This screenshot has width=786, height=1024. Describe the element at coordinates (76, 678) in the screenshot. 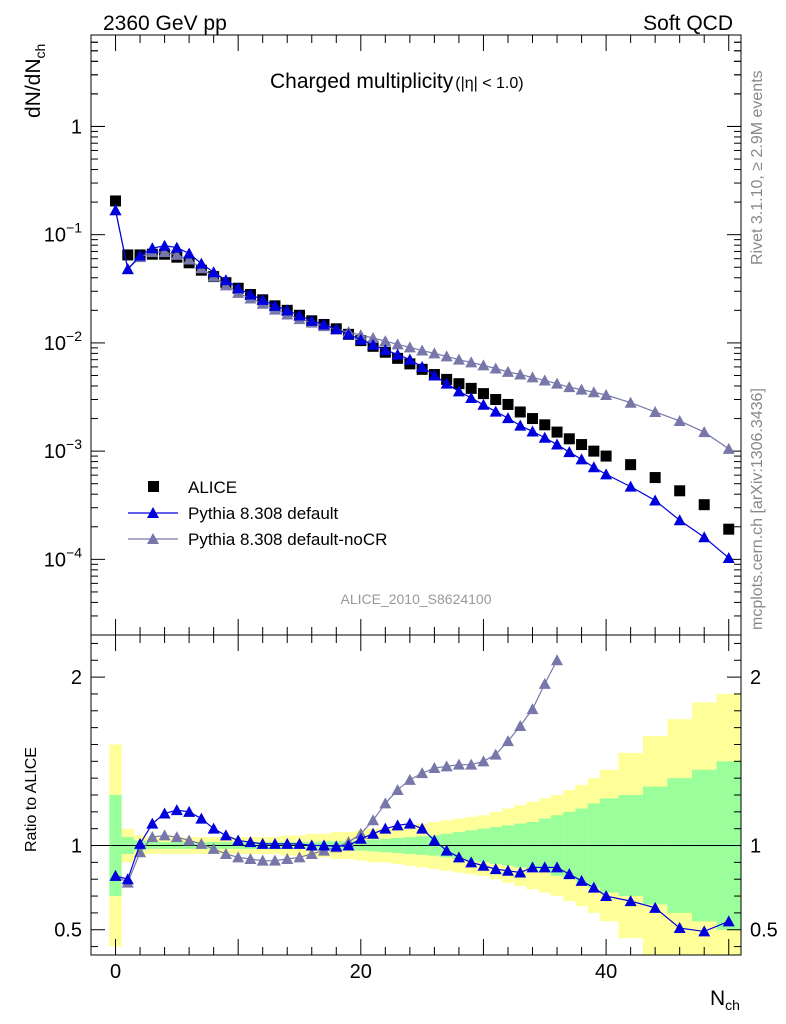

I see `ratio-y-tick-label: 2` at that location.